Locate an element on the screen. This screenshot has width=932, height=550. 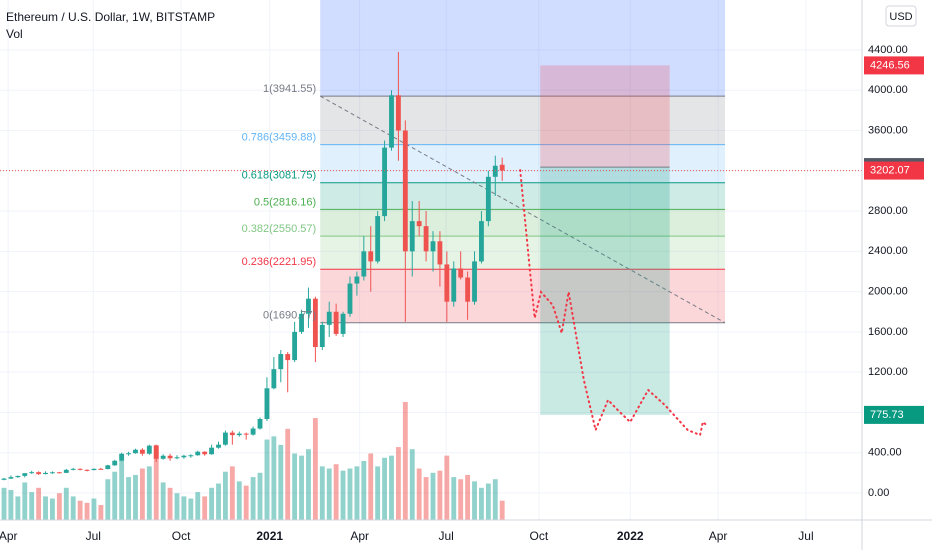
fib-label: 0.5(2816.16) is located at coordinates (285, 202).